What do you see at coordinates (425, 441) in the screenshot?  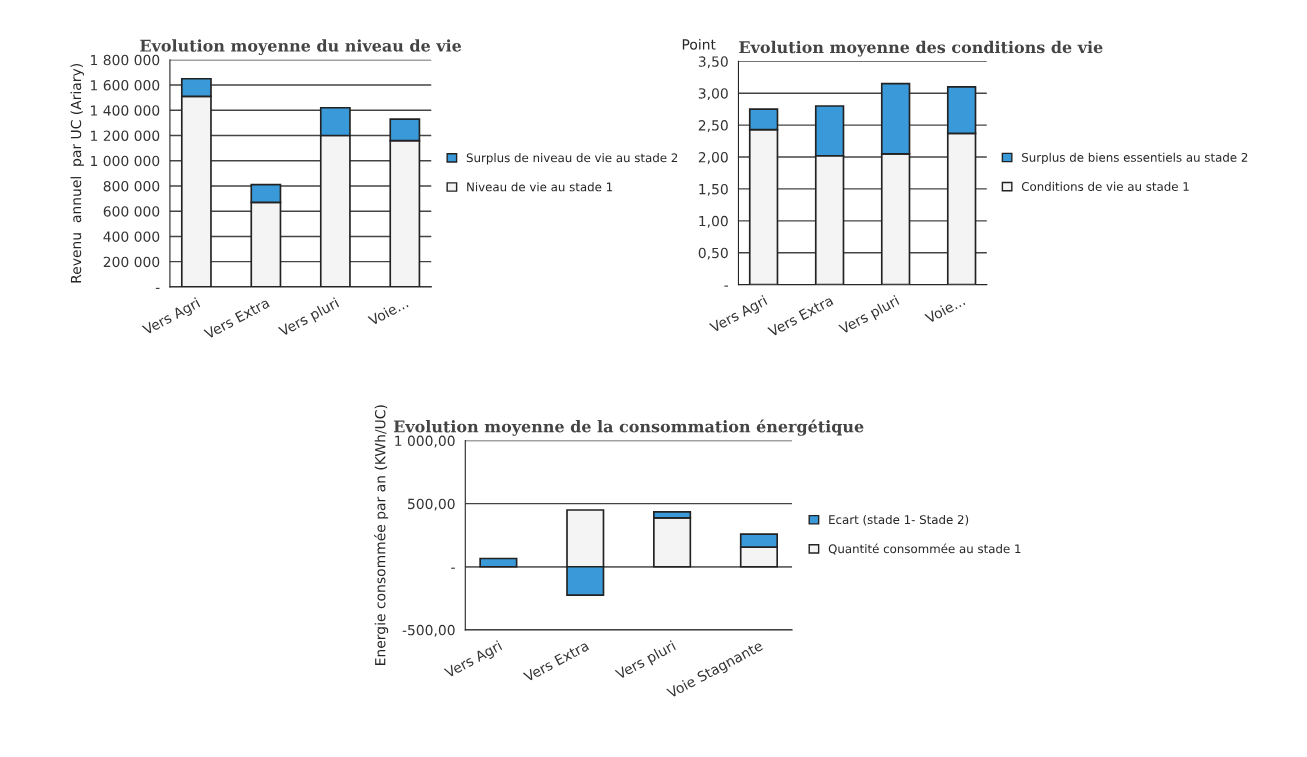 I see `y-tick-label: 1 000,00` at bounding box center [425, 441].